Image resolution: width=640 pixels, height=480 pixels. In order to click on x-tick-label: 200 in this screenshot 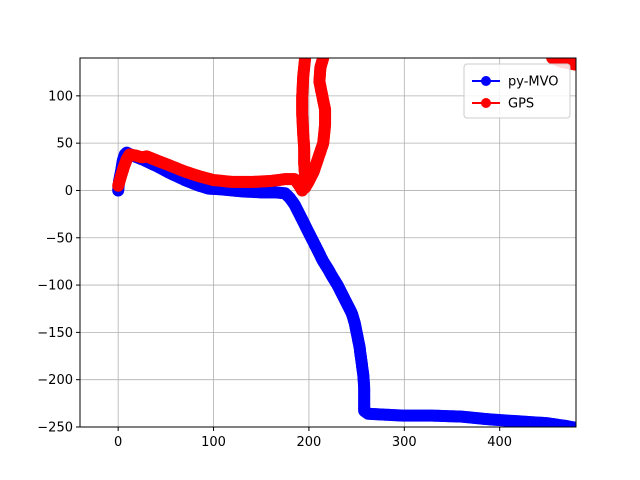, I will do `click(309, 442)`.